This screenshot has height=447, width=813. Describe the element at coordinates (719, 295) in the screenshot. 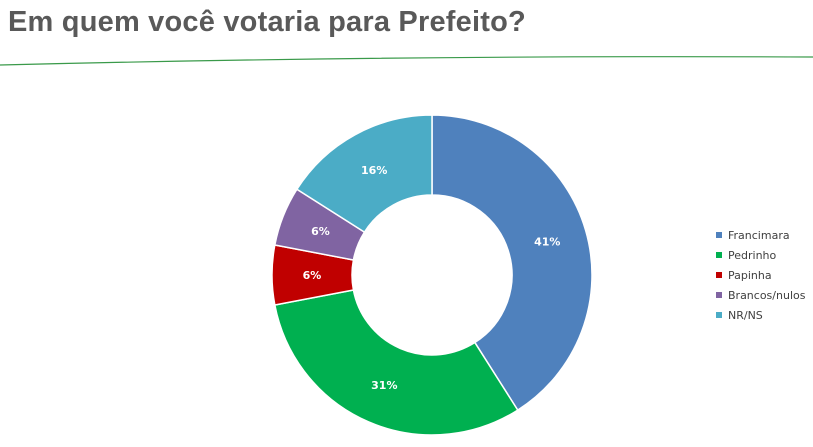

I see `legend-swatch-brancos-nulos` at that location.